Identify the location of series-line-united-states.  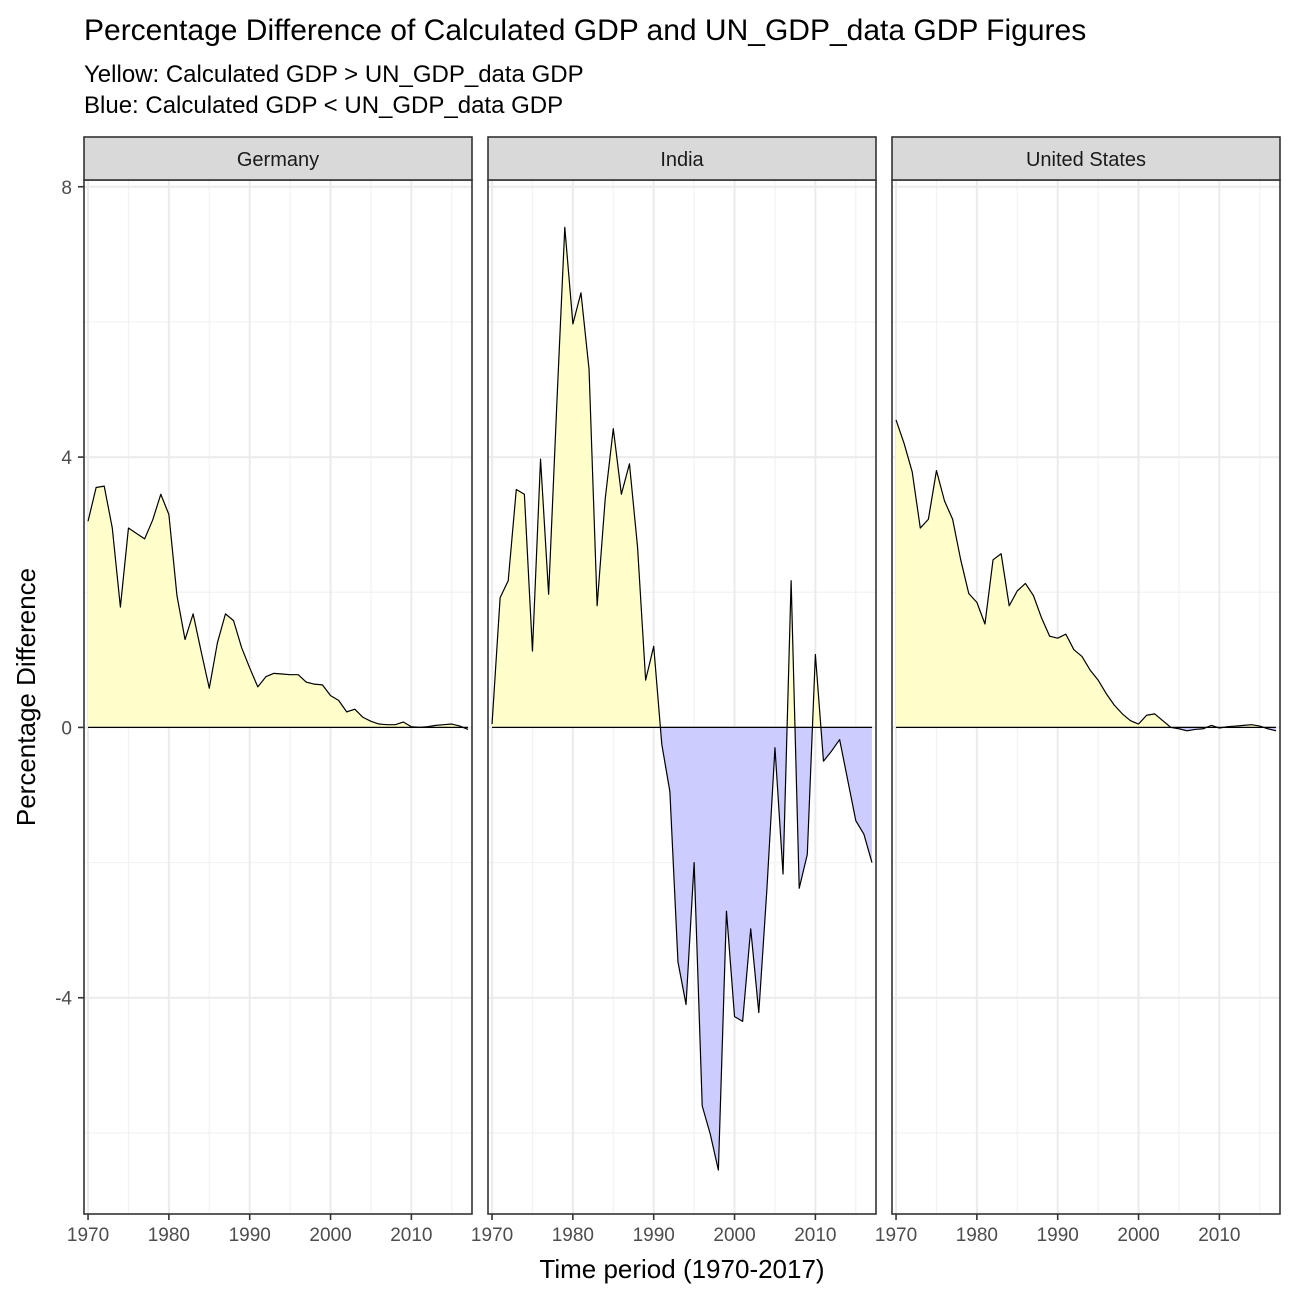
(1086, 575).